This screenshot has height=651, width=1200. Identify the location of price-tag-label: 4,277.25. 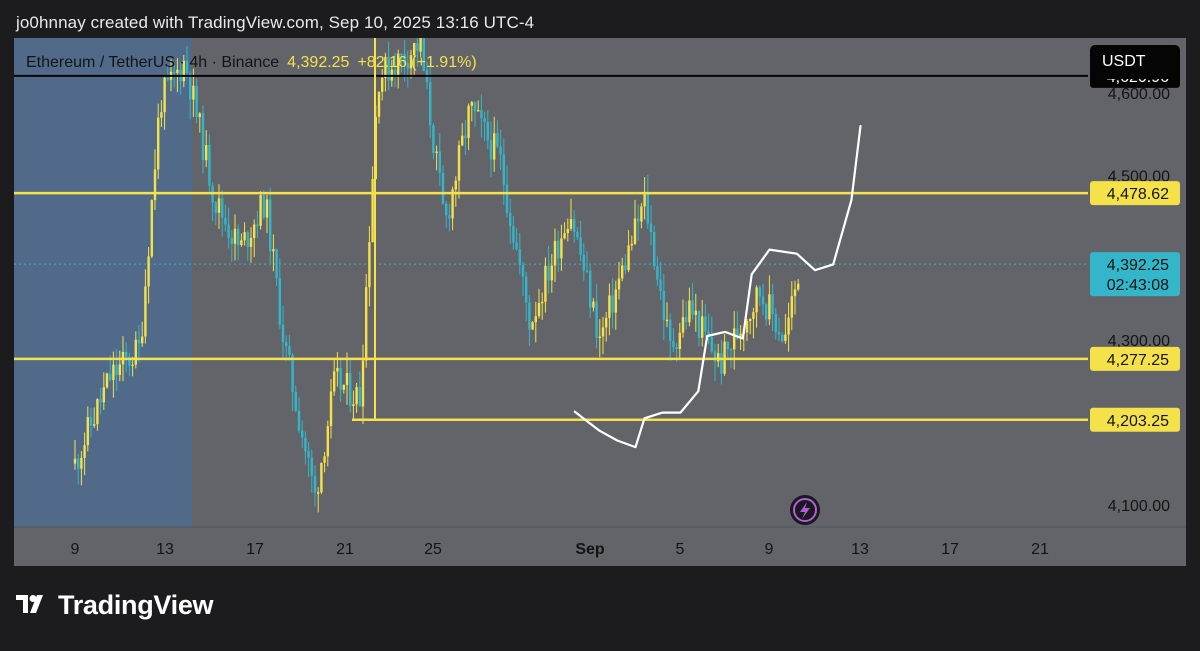
(1138, 360).